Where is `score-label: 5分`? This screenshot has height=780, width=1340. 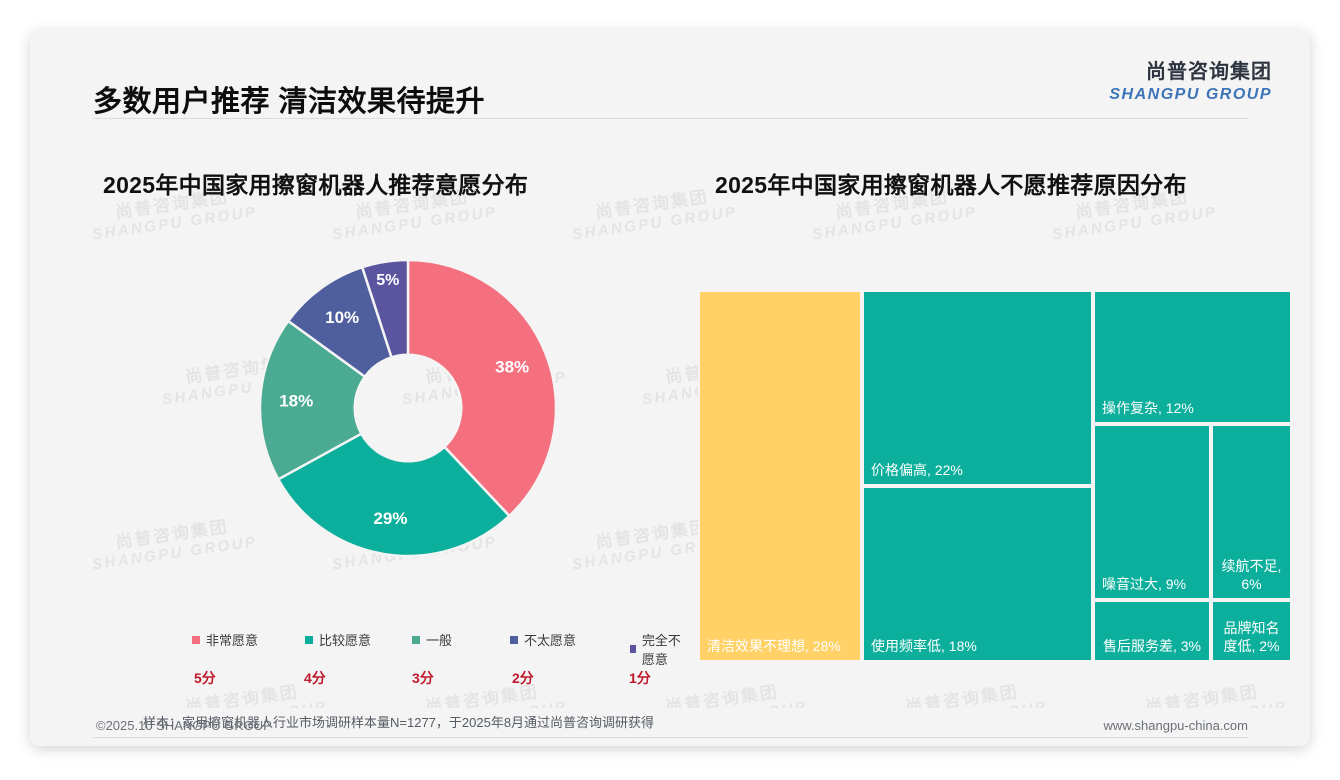 score-label: 5分 is located at coordinates (205, 678).